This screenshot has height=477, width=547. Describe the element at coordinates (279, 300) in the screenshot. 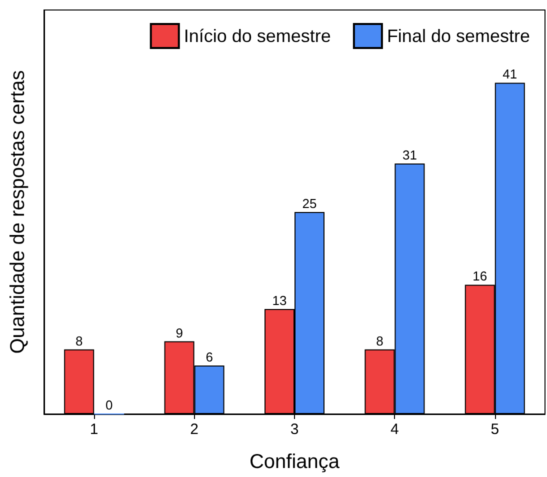

I see `data-label: 13` at that location.